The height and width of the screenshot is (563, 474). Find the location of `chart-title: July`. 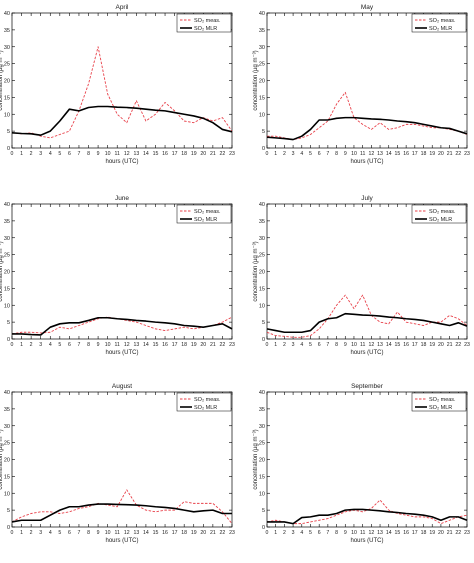

chart-title: July is located at coordinates (367, 198).